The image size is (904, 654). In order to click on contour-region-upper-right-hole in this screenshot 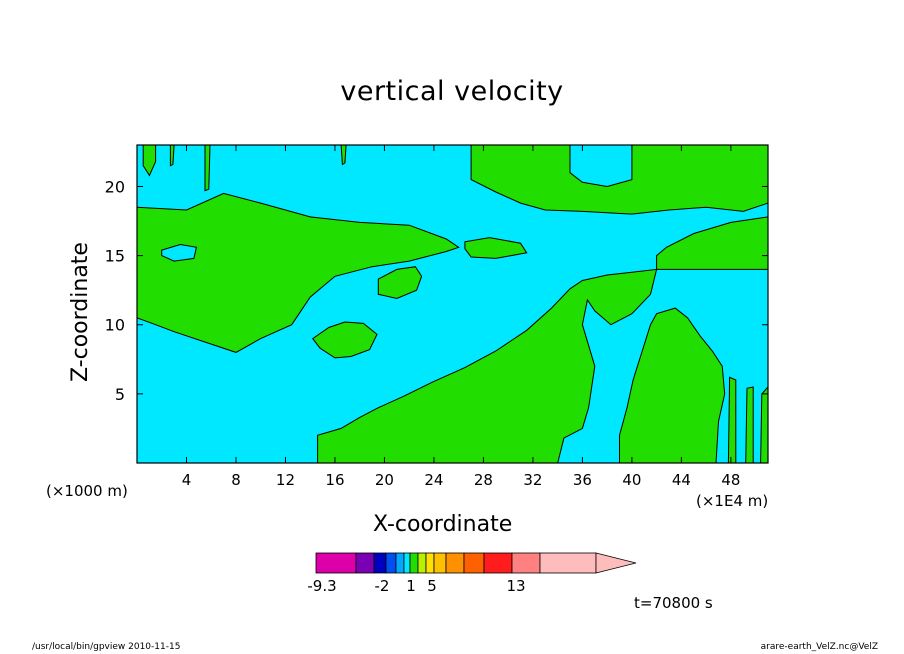, I will do `click(601, 166)`.